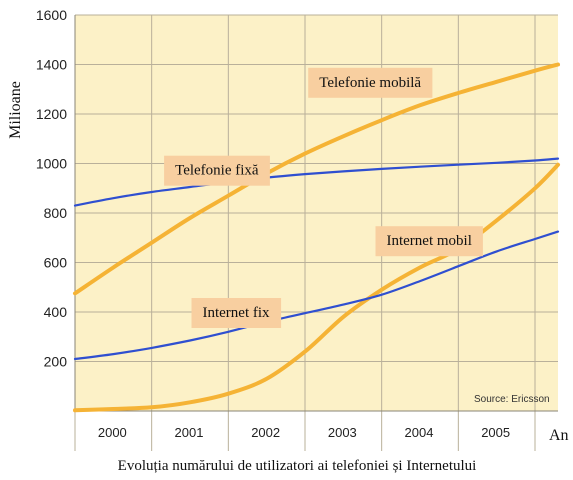 The width and height of the screenshot is (573, 480). Describe the element at coordinates (15, 110) in the screenshot. I see `y-axis-title: Milioane` at that location.